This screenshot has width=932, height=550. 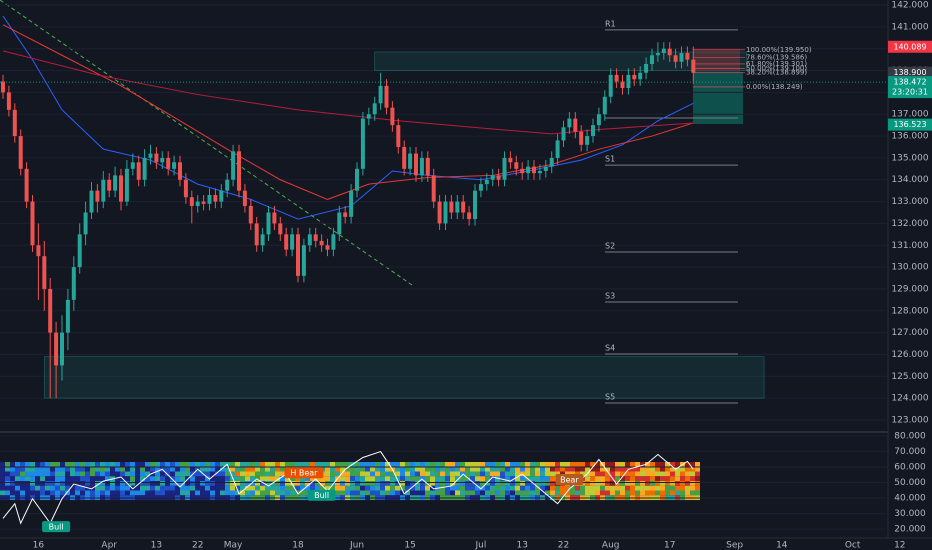 I want to click on x-tick-label: Jun, so click(x=356, y=545).